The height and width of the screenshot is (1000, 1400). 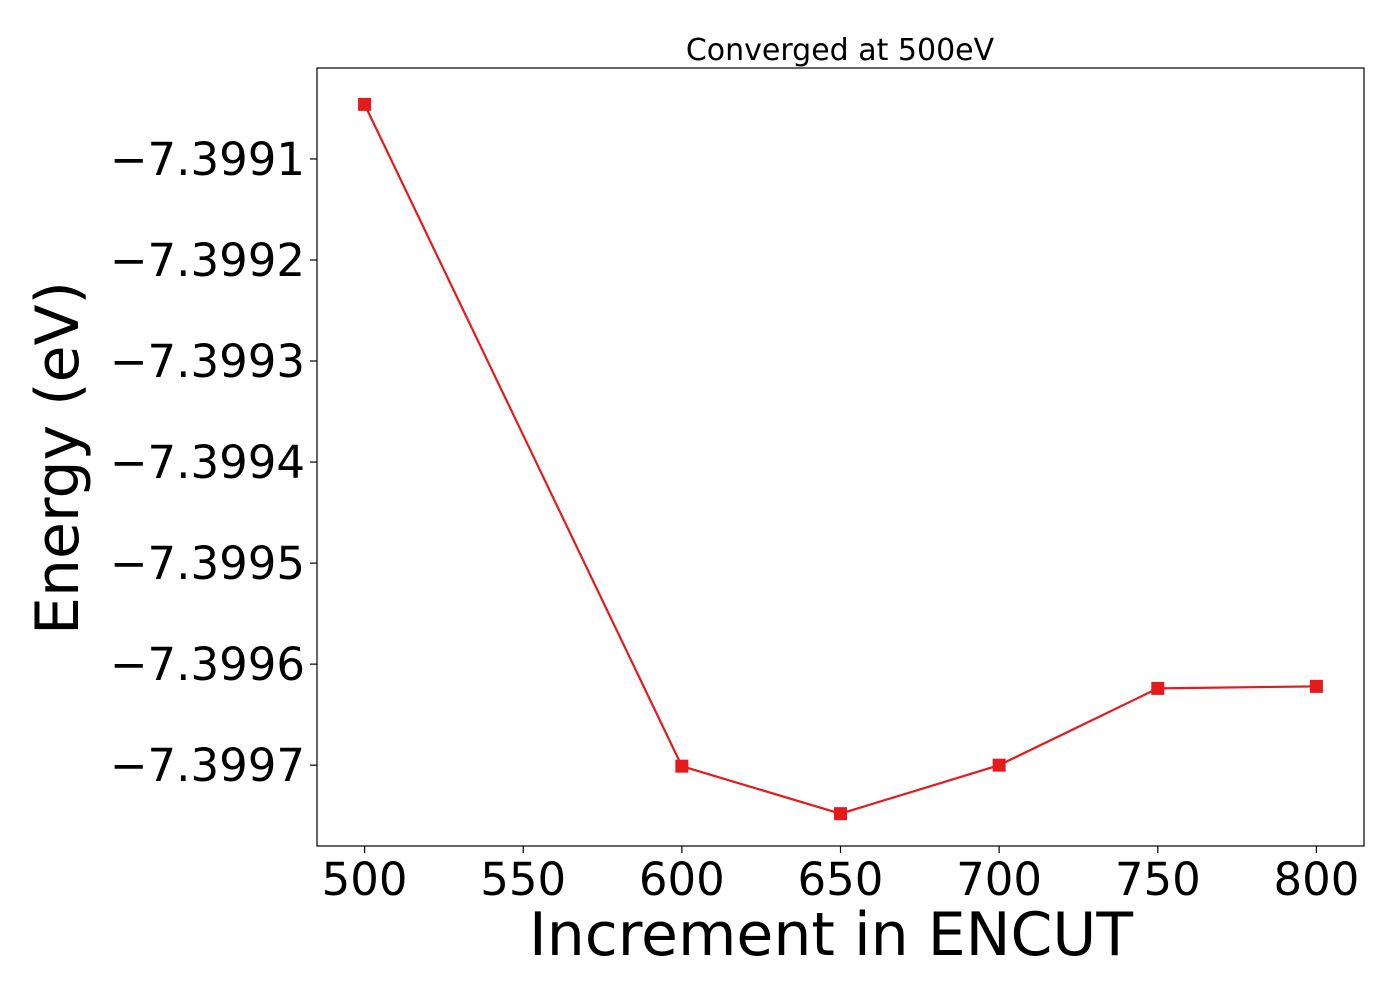 What do you see at coordinates (207, 765) in the screenshot?
I see `y-tick-label: −7.3997` at bounding box center [207, 765].